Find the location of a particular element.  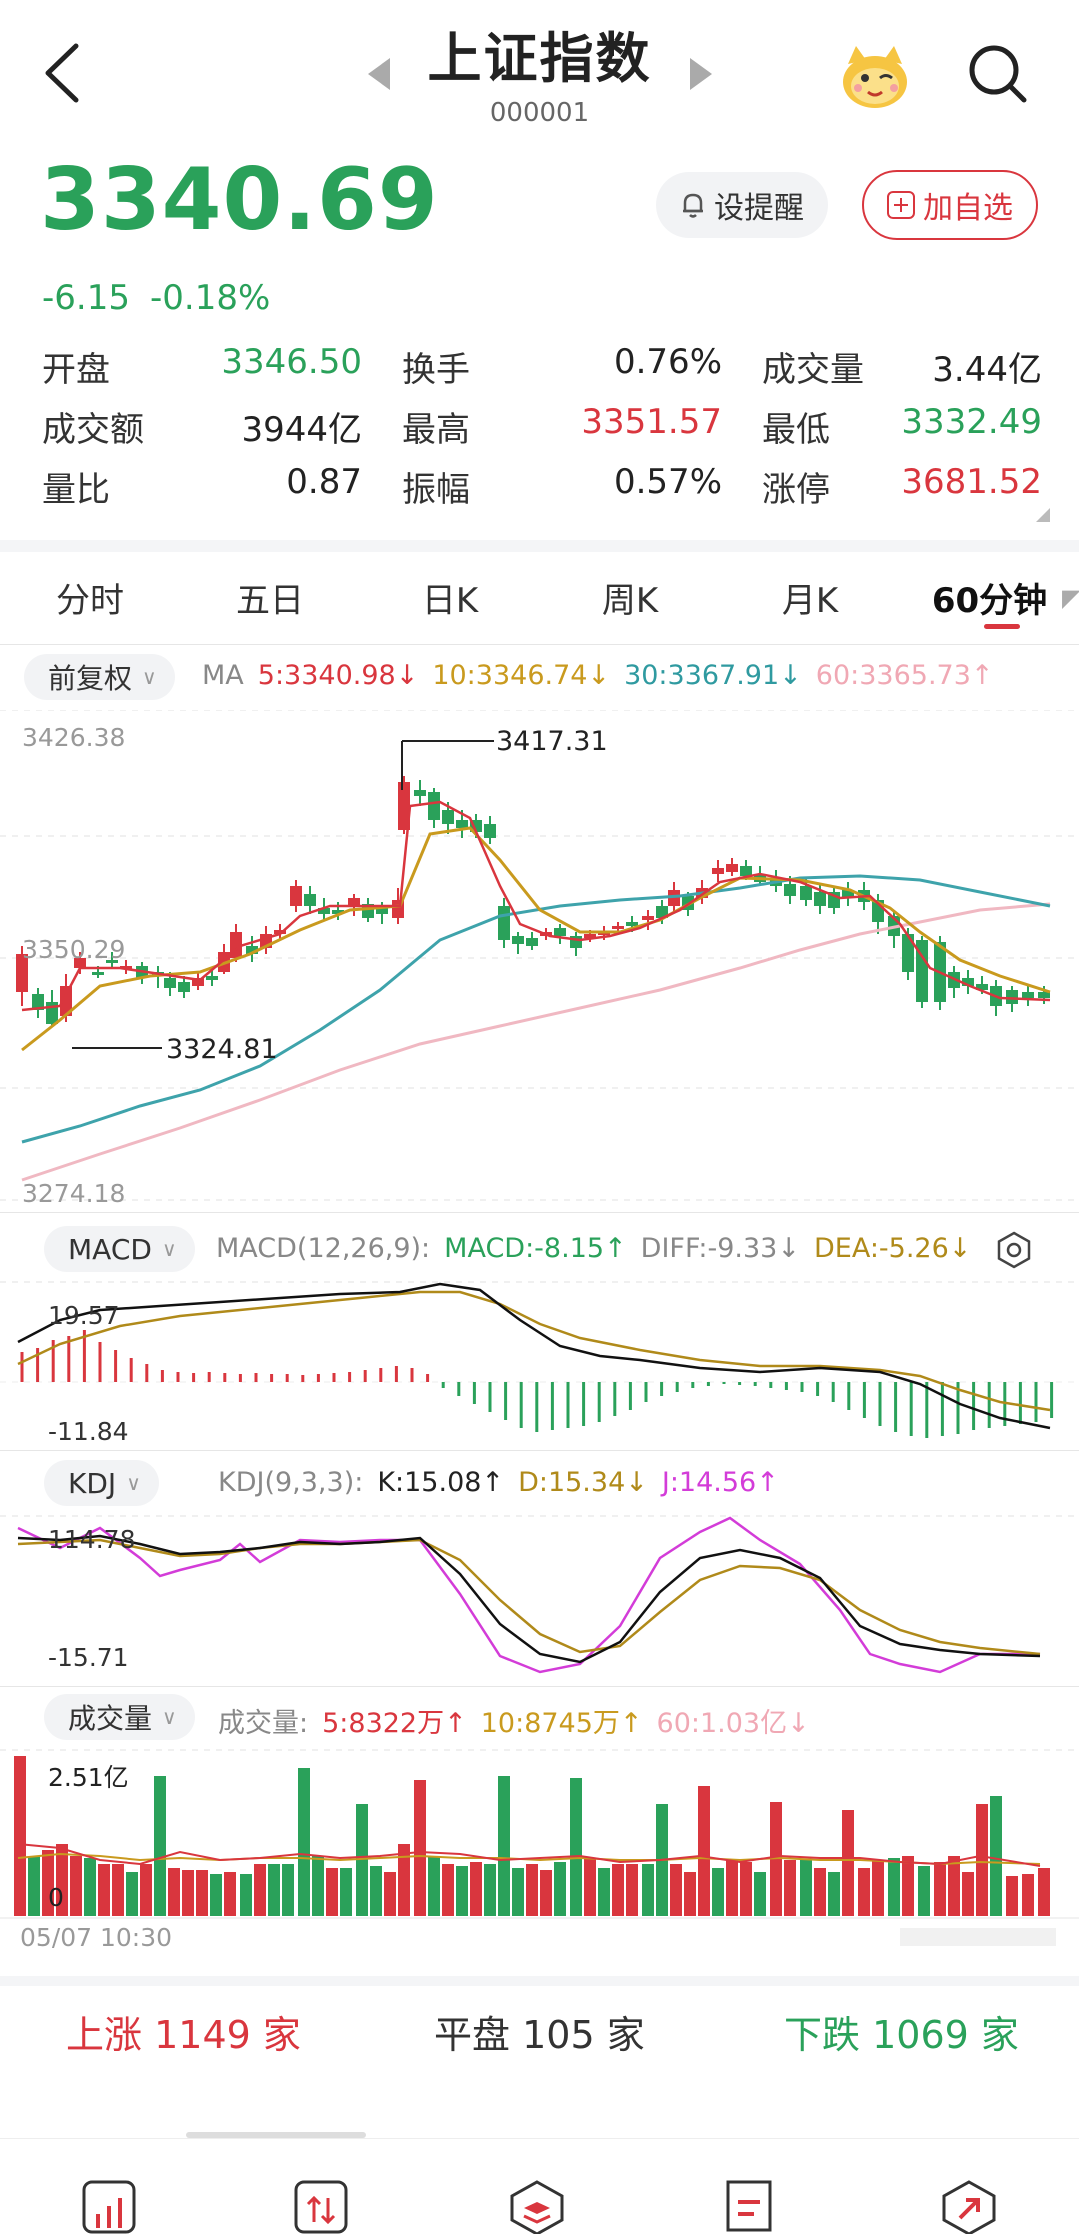

ma5-value: 5:3340.98↓ is located at coordinates (338, 675).